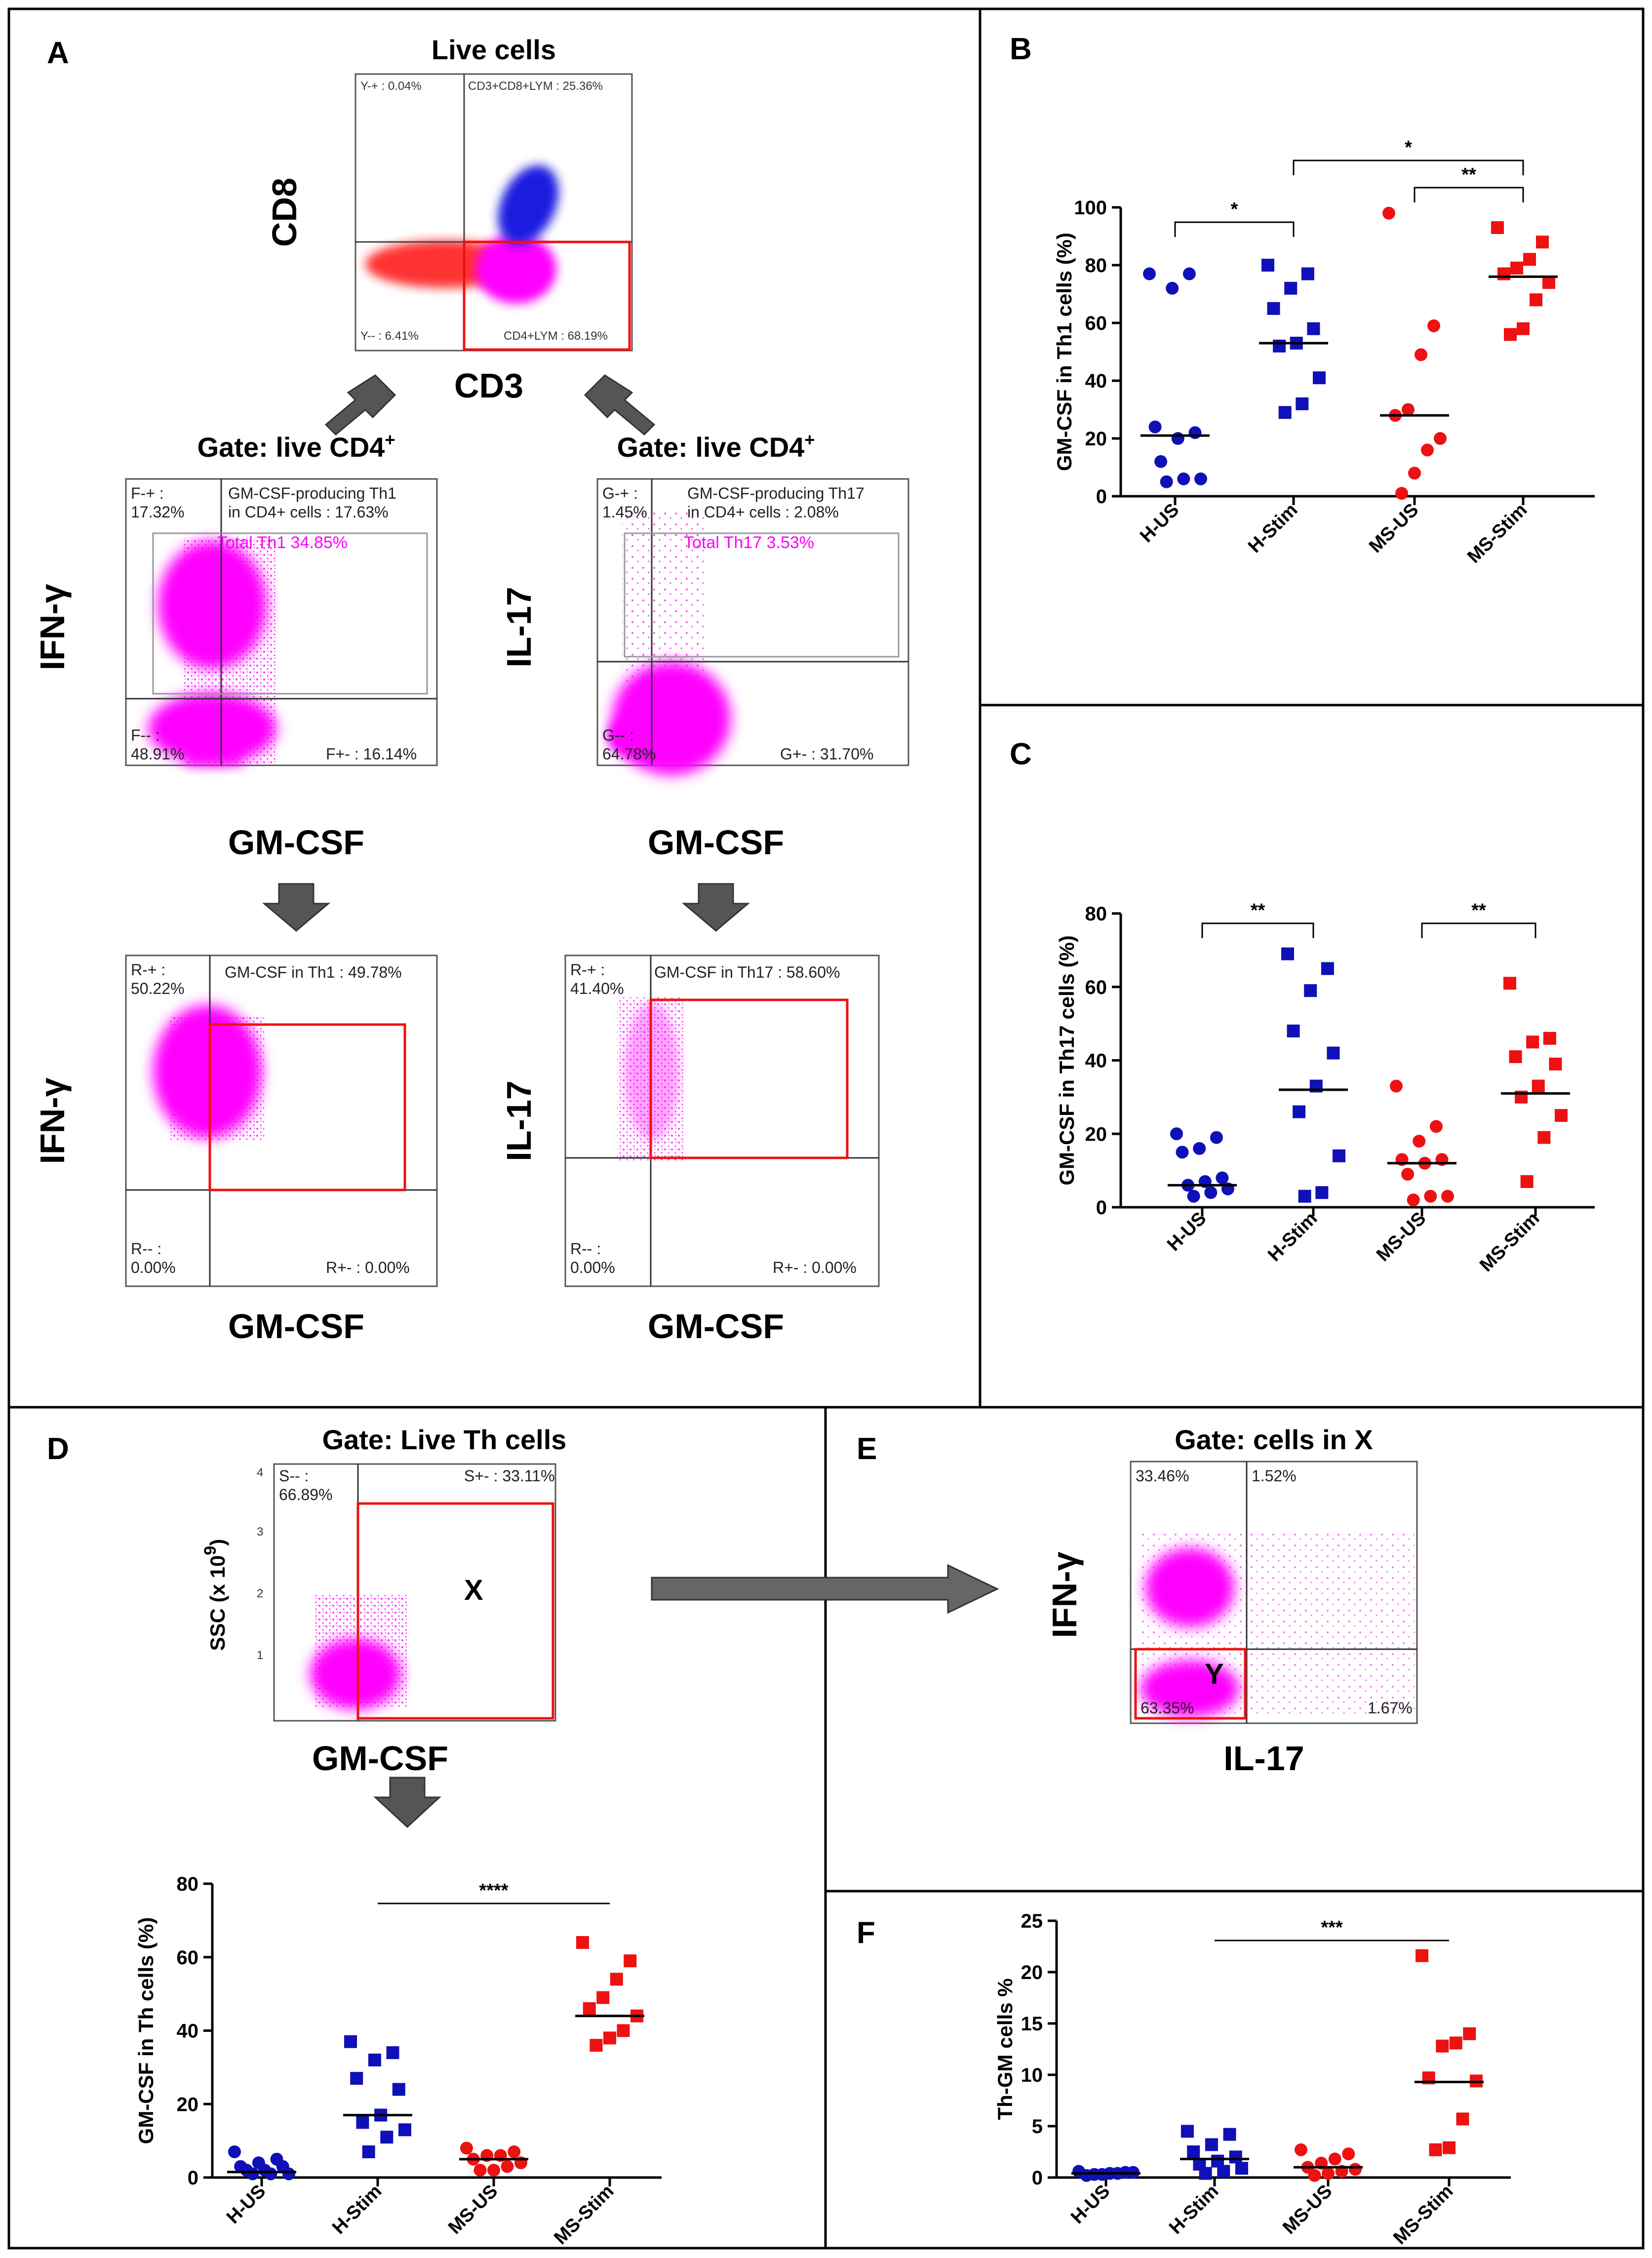 This screenshot has height=2258, width=1652. Describe the element at coordinates (389, 336) in the screenshot. I see `q-label: Y-- : 6.41%` at that location.